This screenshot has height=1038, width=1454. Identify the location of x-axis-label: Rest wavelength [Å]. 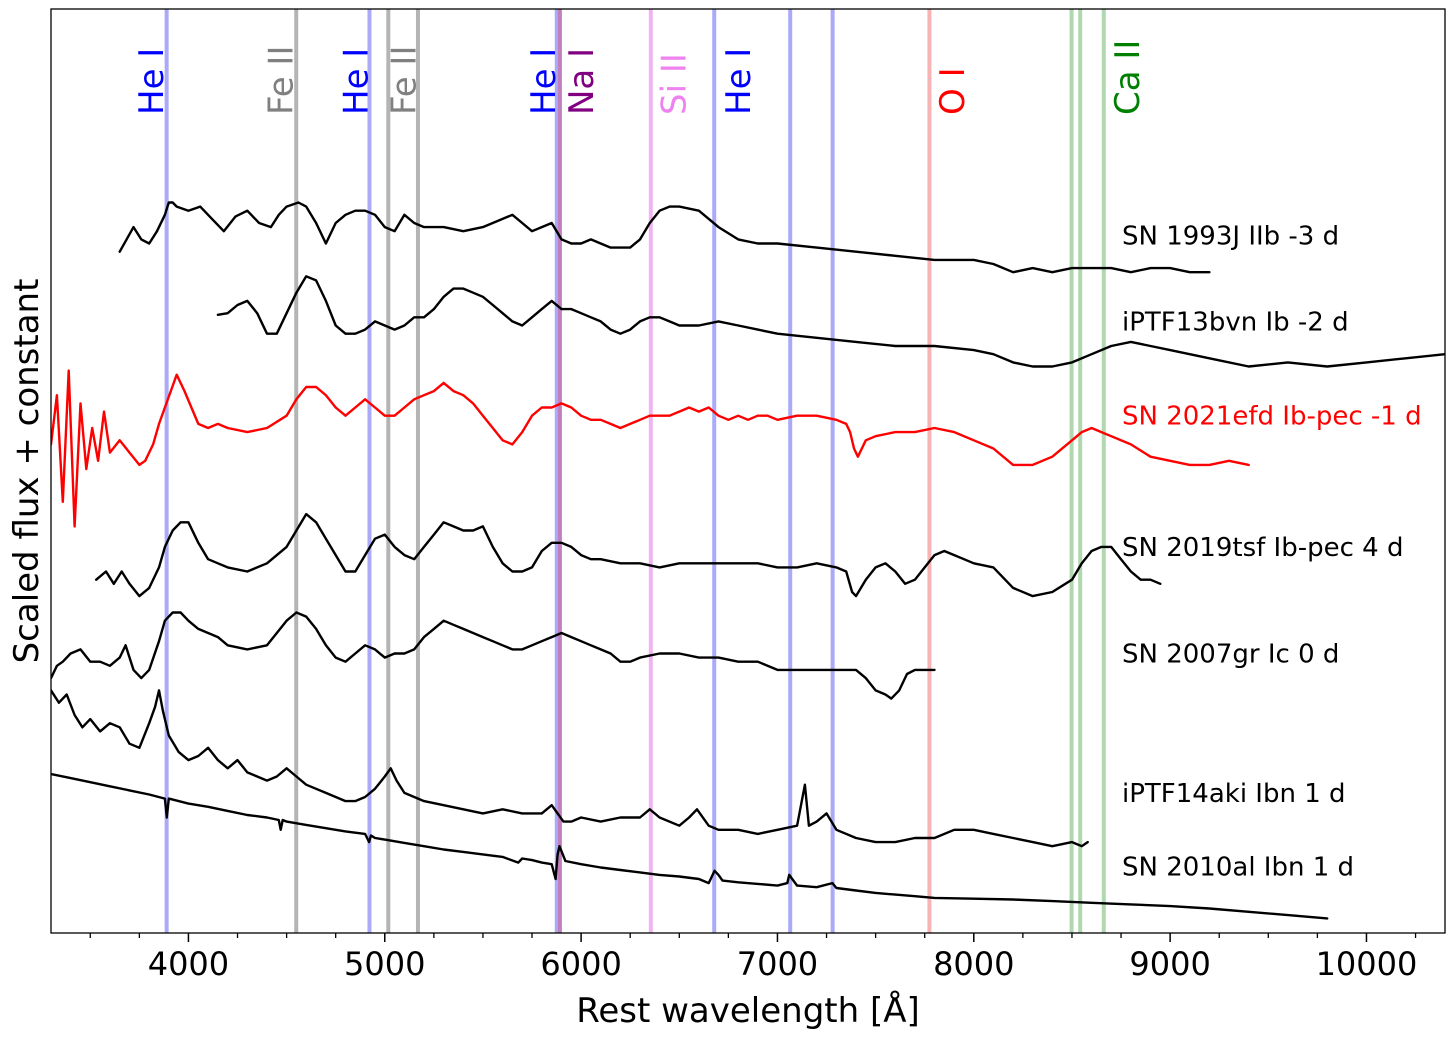
(748, 1010).